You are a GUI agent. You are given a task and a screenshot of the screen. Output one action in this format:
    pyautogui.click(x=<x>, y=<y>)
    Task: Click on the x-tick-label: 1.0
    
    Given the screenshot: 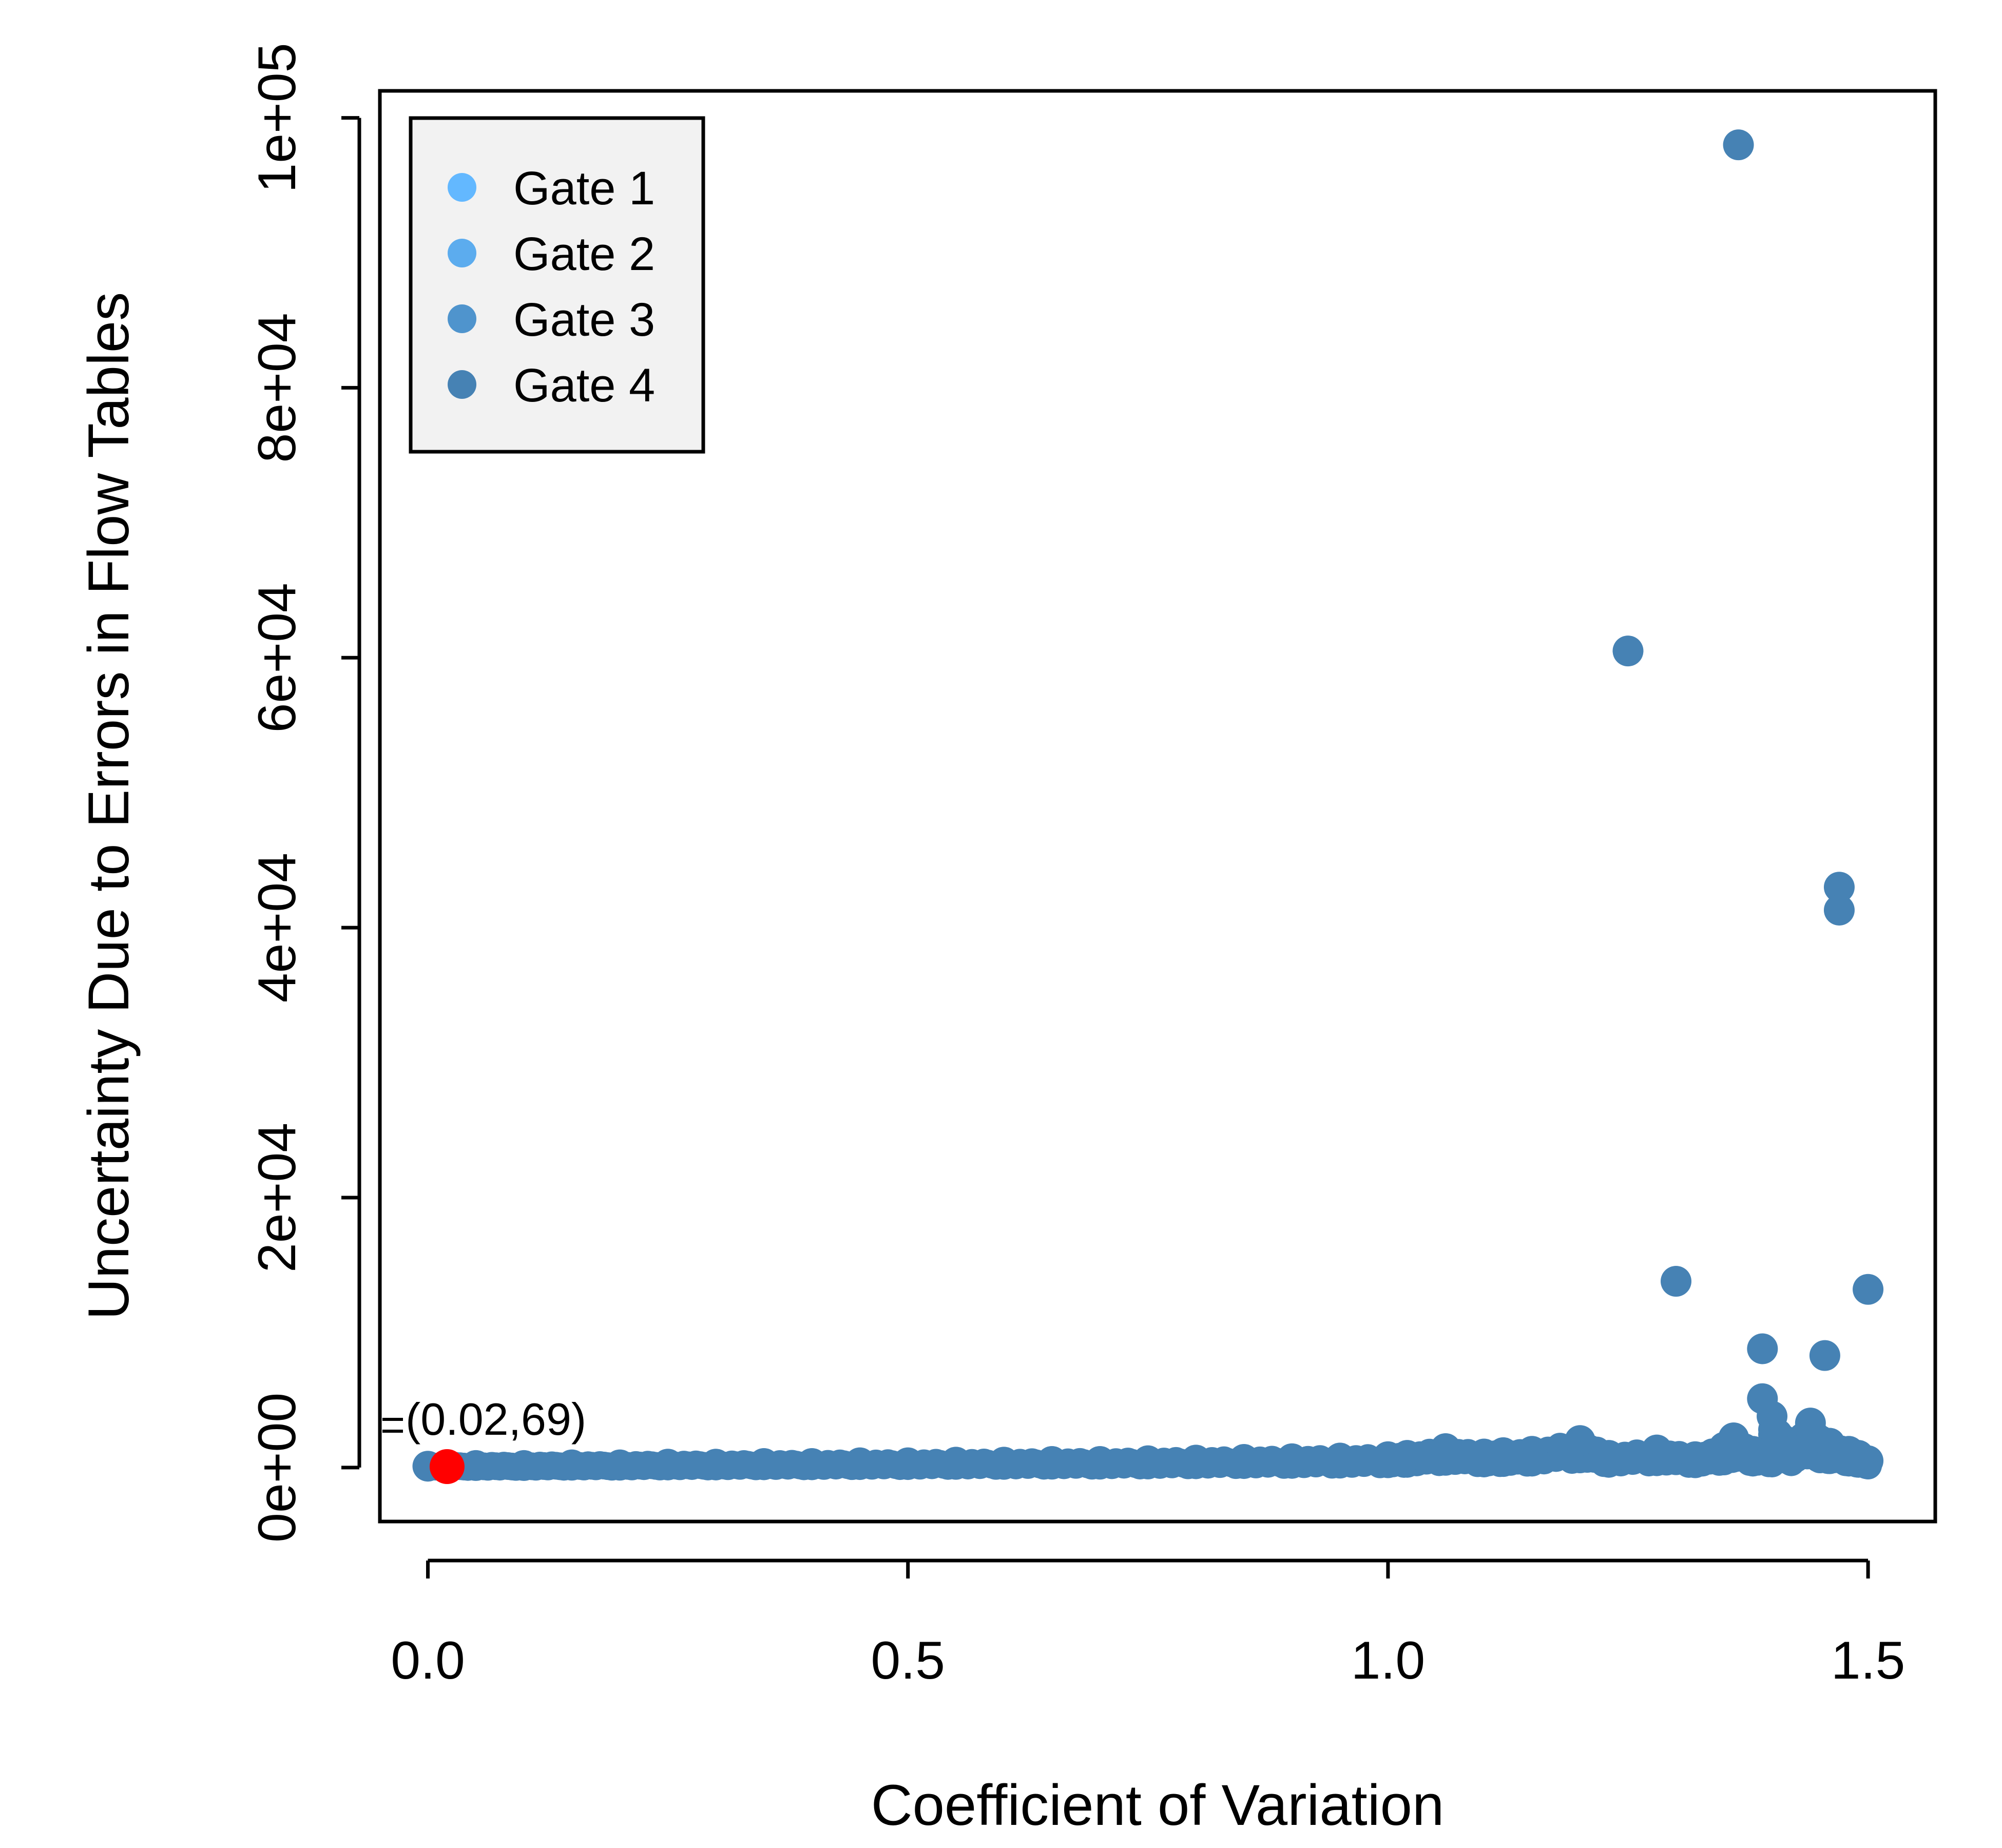 What is the action you would take?
    pyautogui.click(x=1388, y=1660)
    